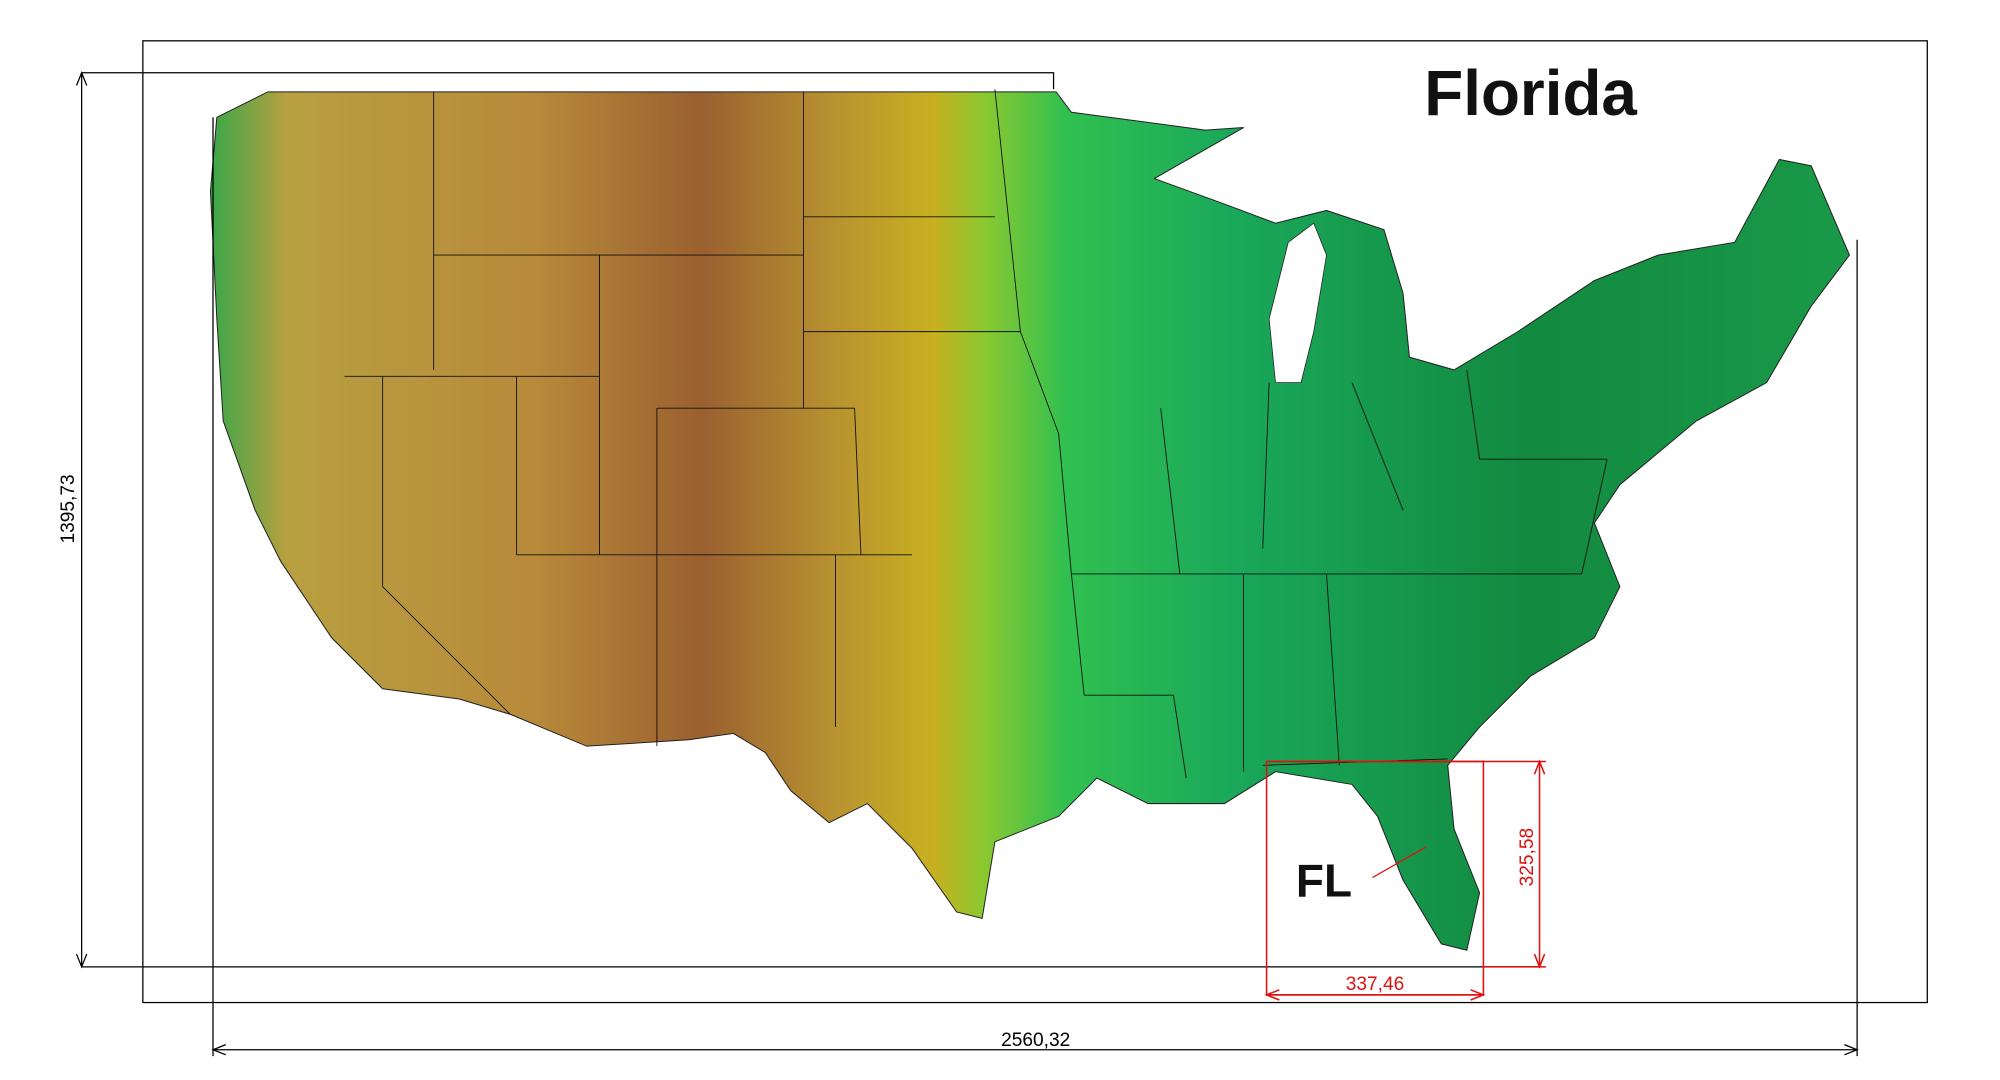 This screenshot has width=2000, height=1080. I want to click on florida-height: 325,58, so click(1527, 857).